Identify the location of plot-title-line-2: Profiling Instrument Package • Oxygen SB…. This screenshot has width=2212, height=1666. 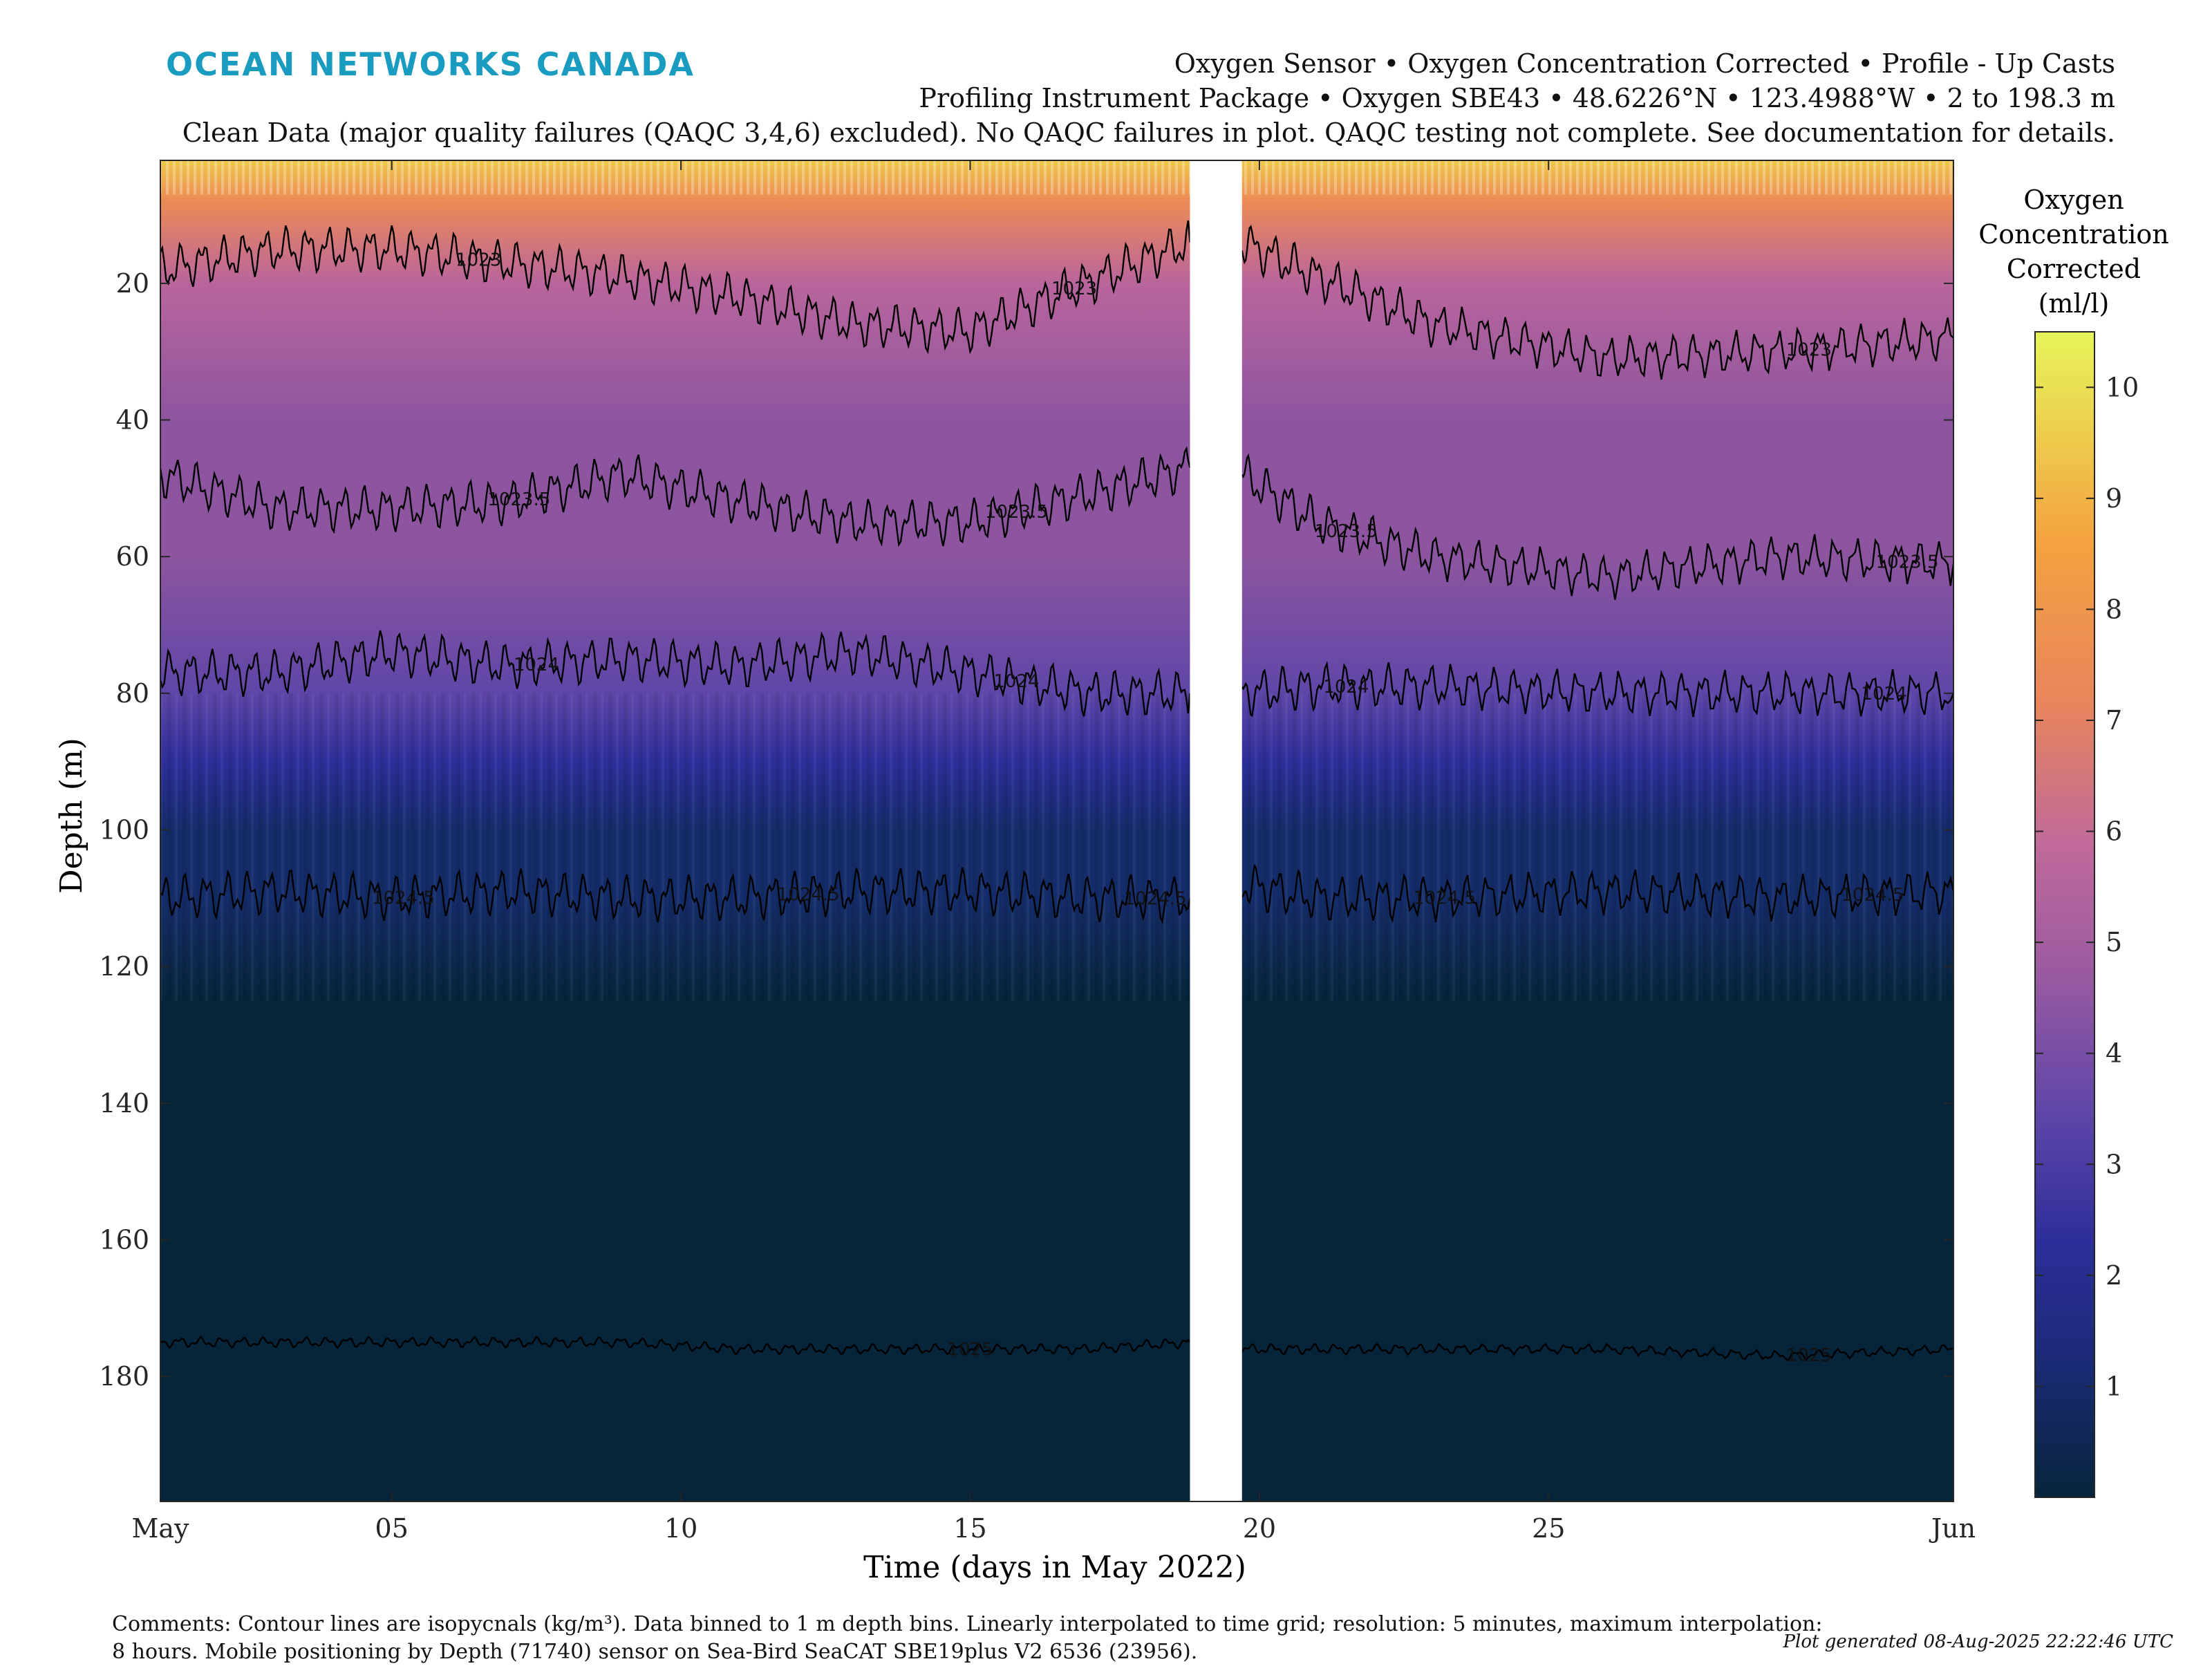
(1517, 98).